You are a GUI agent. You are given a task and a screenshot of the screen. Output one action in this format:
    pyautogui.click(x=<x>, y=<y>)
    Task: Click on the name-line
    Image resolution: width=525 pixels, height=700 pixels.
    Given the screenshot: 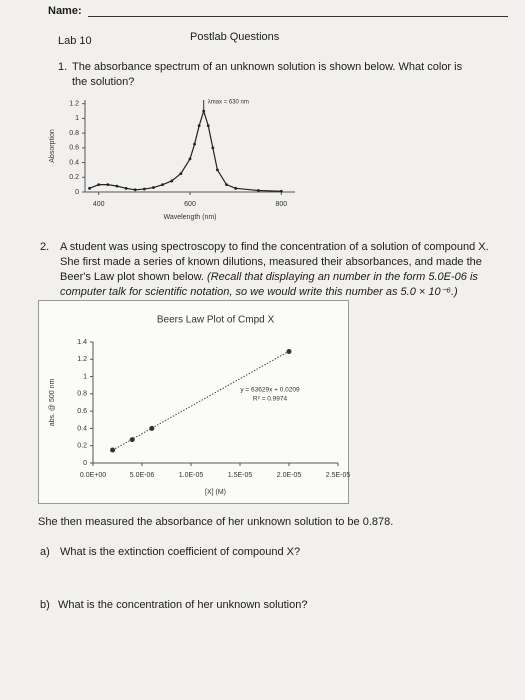 What is the action you would take?
    pyautogui.click(x=298, y=16)
    